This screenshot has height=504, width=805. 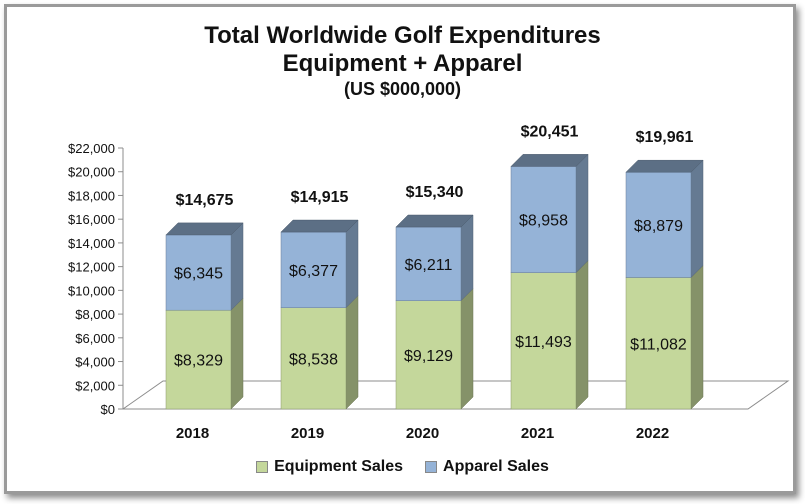 I want to click on total-label: $19,961, so click(x=665, y=137).